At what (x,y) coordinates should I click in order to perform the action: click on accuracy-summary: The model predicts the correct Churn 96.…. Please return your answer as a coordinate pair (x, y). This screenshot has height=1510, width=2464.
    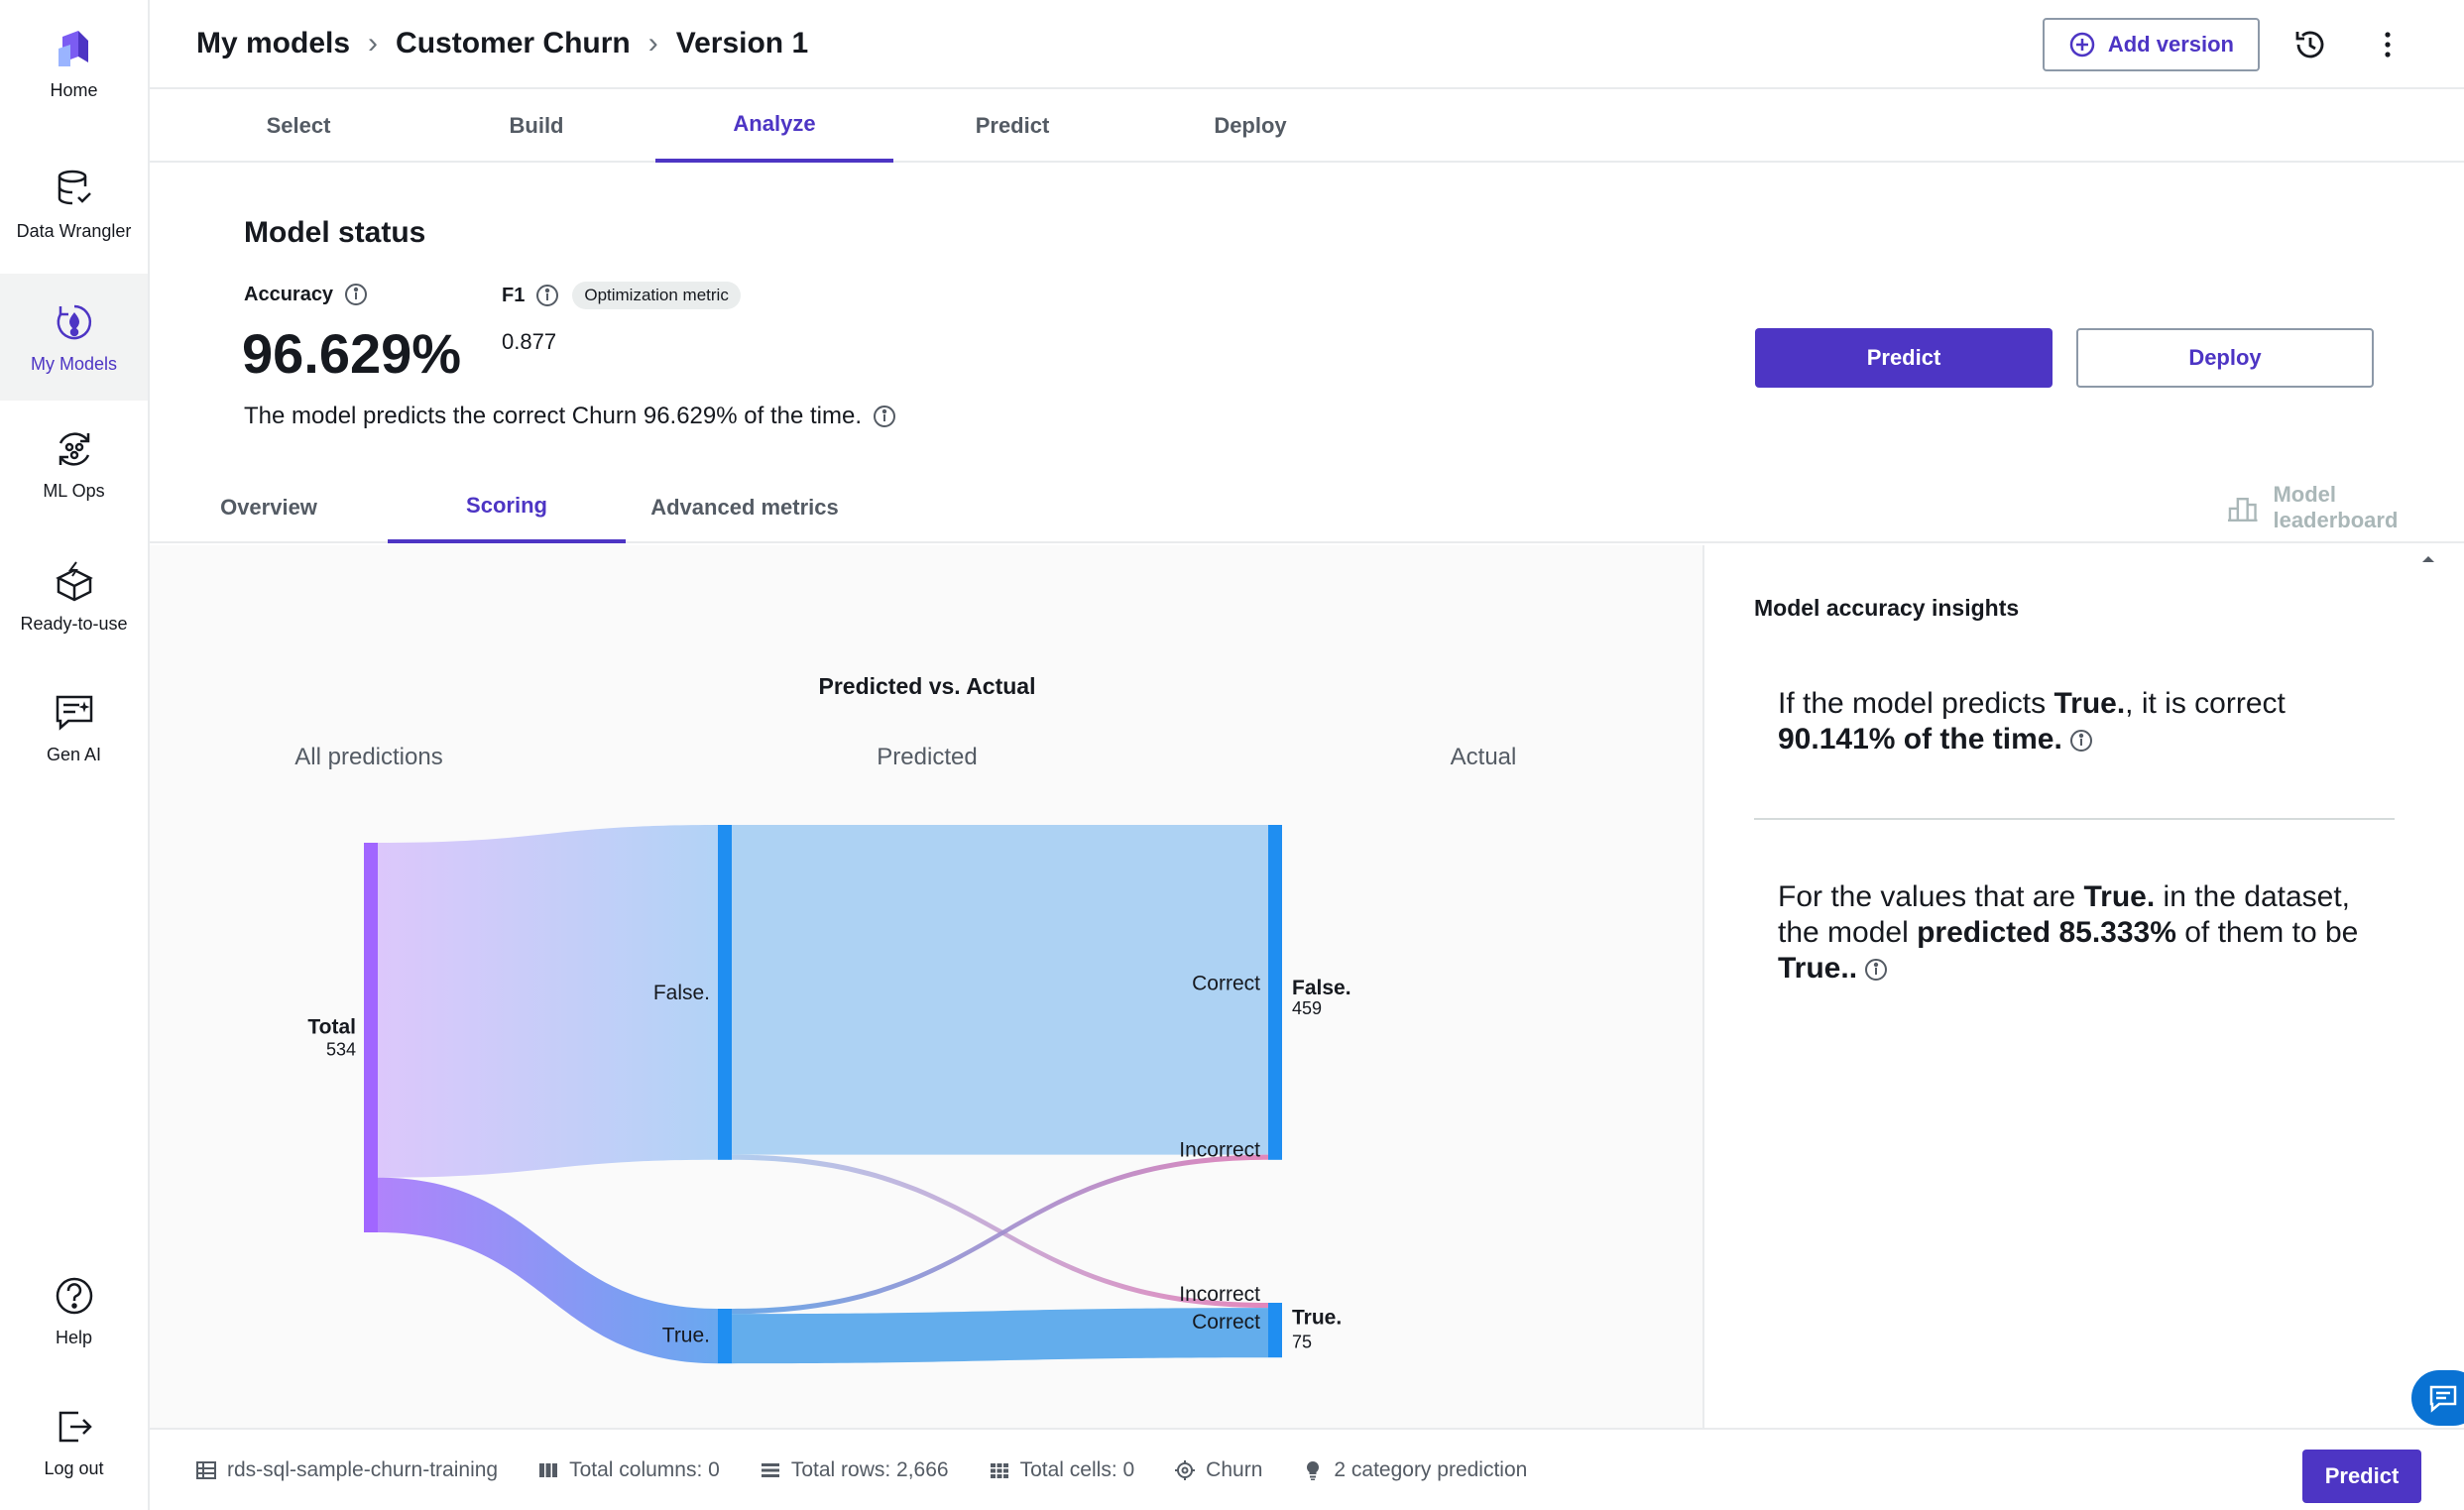
    Looking at the image, I should click on (570, 416).